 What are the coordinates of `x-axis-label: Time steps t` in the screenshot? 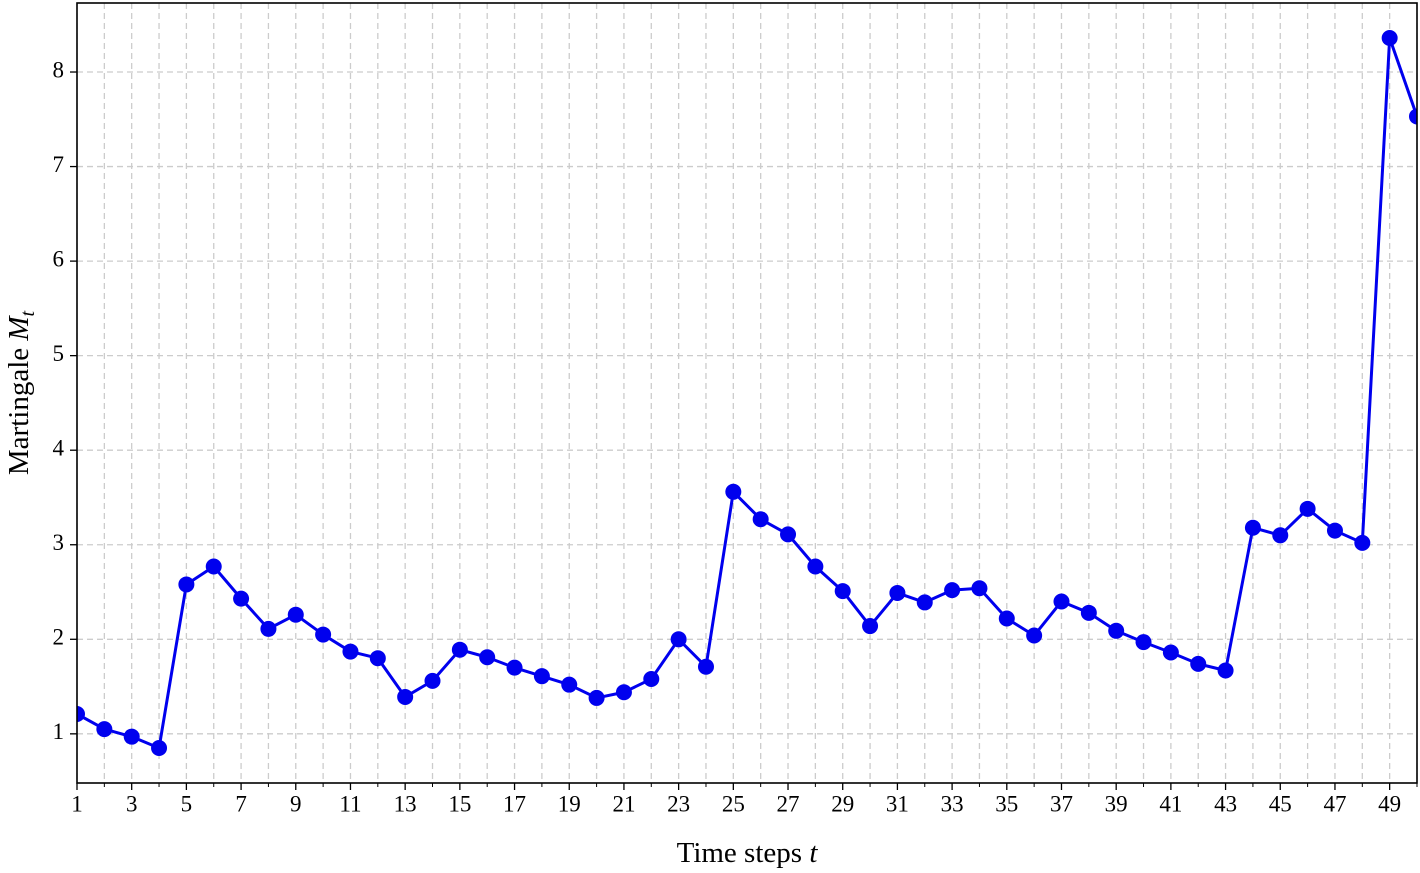 It's located at (748, 853).